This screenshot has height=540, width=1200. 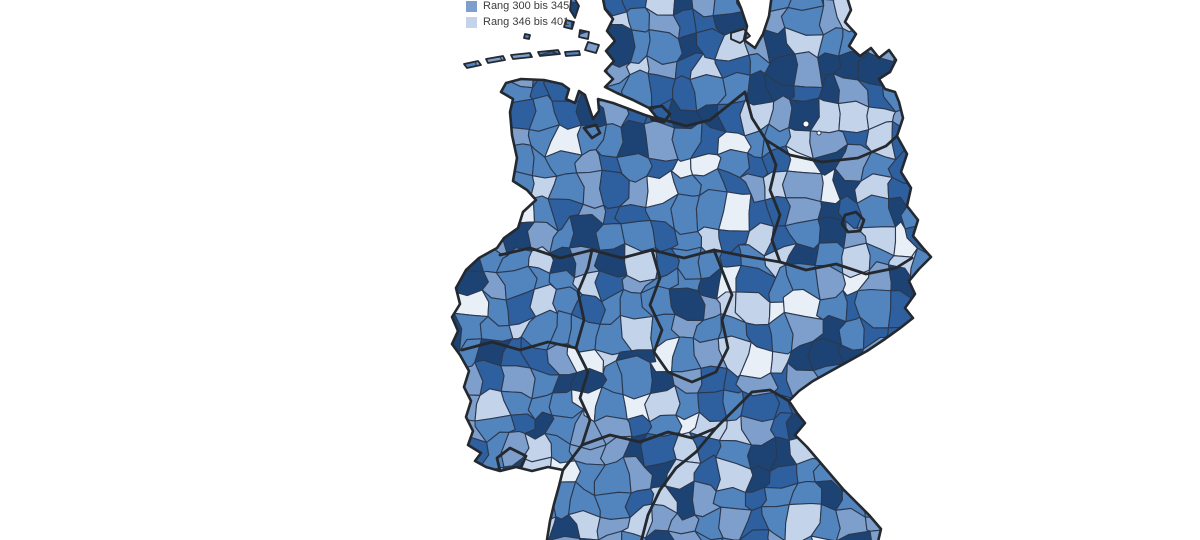 I want to click on legend: Rang 300 bis 345 Rang 346 bis 401, so click(x=517, y=15).